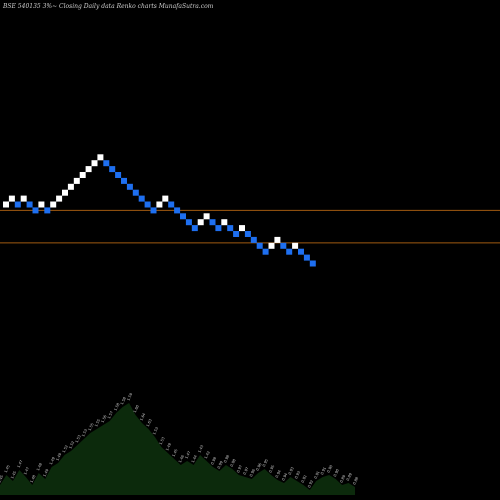 This screenshot has width=500, height=500. I want to click on volume-label: 1.42, so click(207, 454).